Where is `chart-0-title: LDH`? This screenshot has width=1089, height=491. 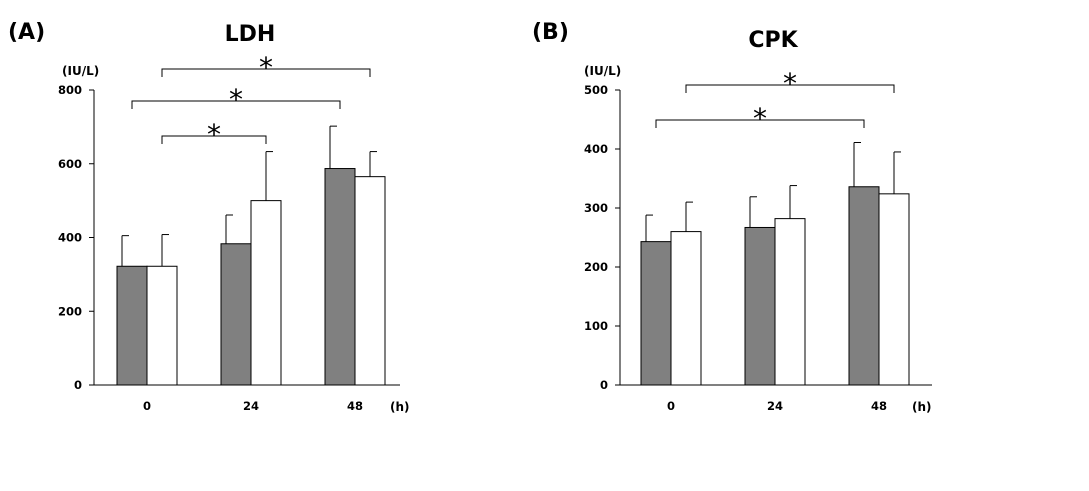
chart-0-title: LDH is located at coordinates (250, 34).